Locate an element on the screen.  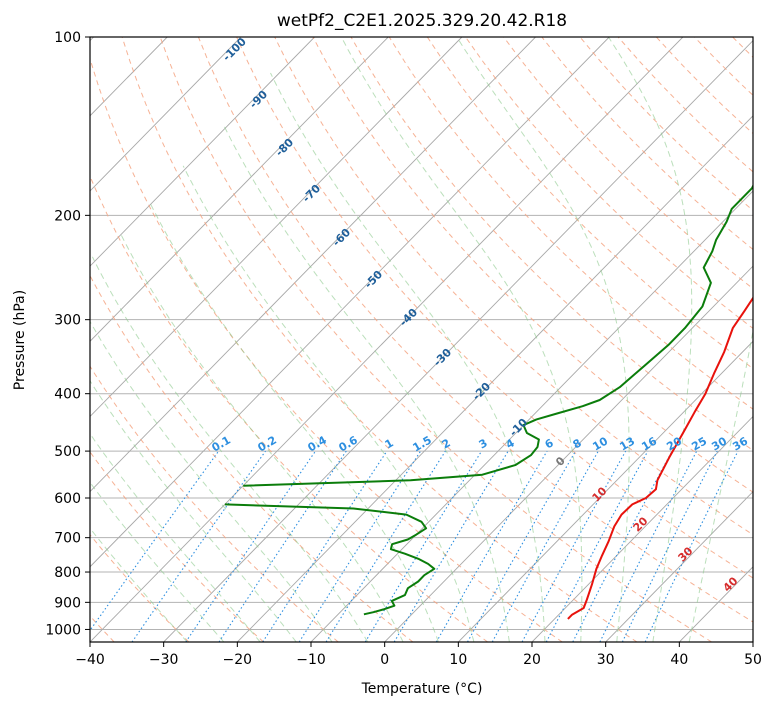
y-tick-label: 200 is located at coordinates (67, 216).